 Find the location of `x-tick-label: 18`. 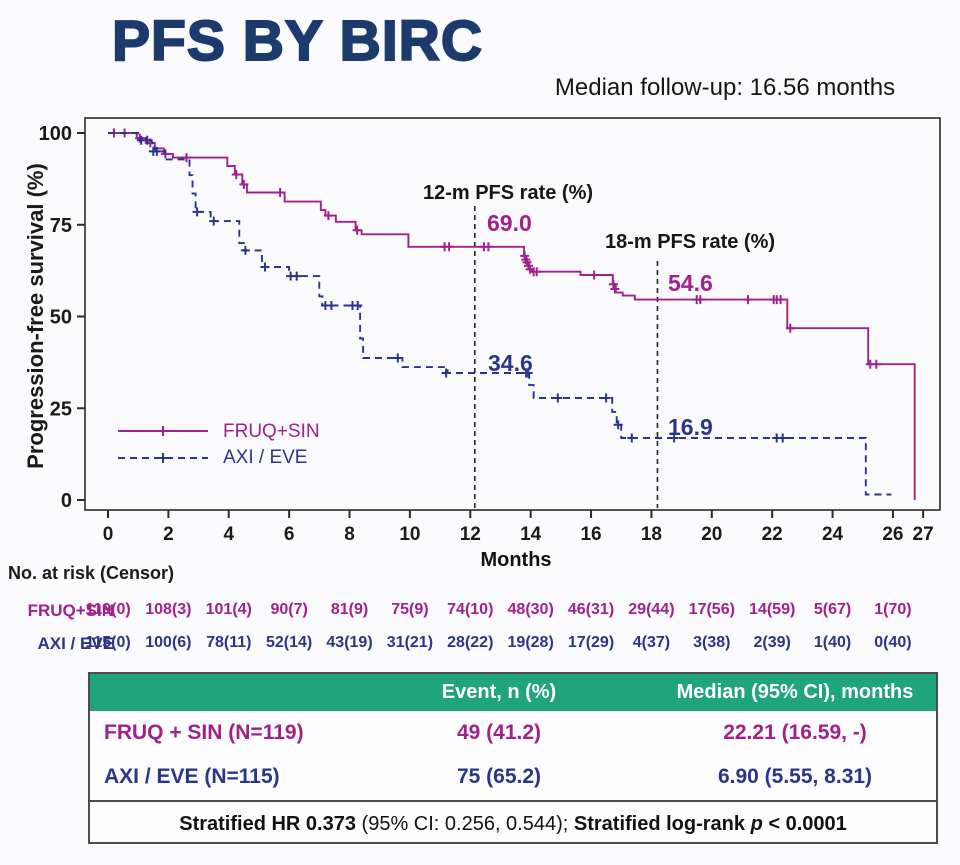

x-tick-label: 18 is located at coordinates (651, 534).